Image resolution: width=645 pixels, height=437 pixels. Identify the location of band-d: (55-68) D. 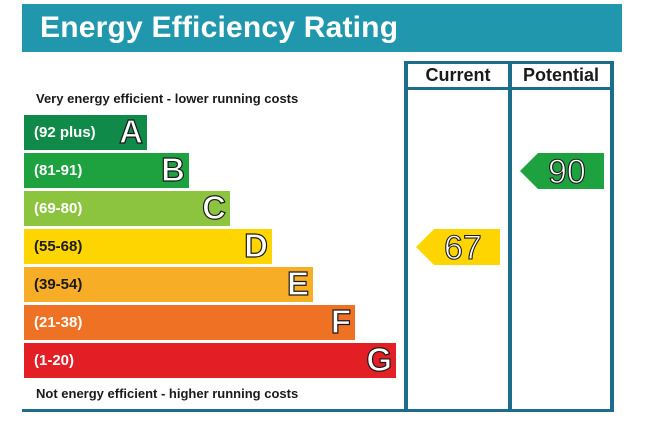
(148, 245).